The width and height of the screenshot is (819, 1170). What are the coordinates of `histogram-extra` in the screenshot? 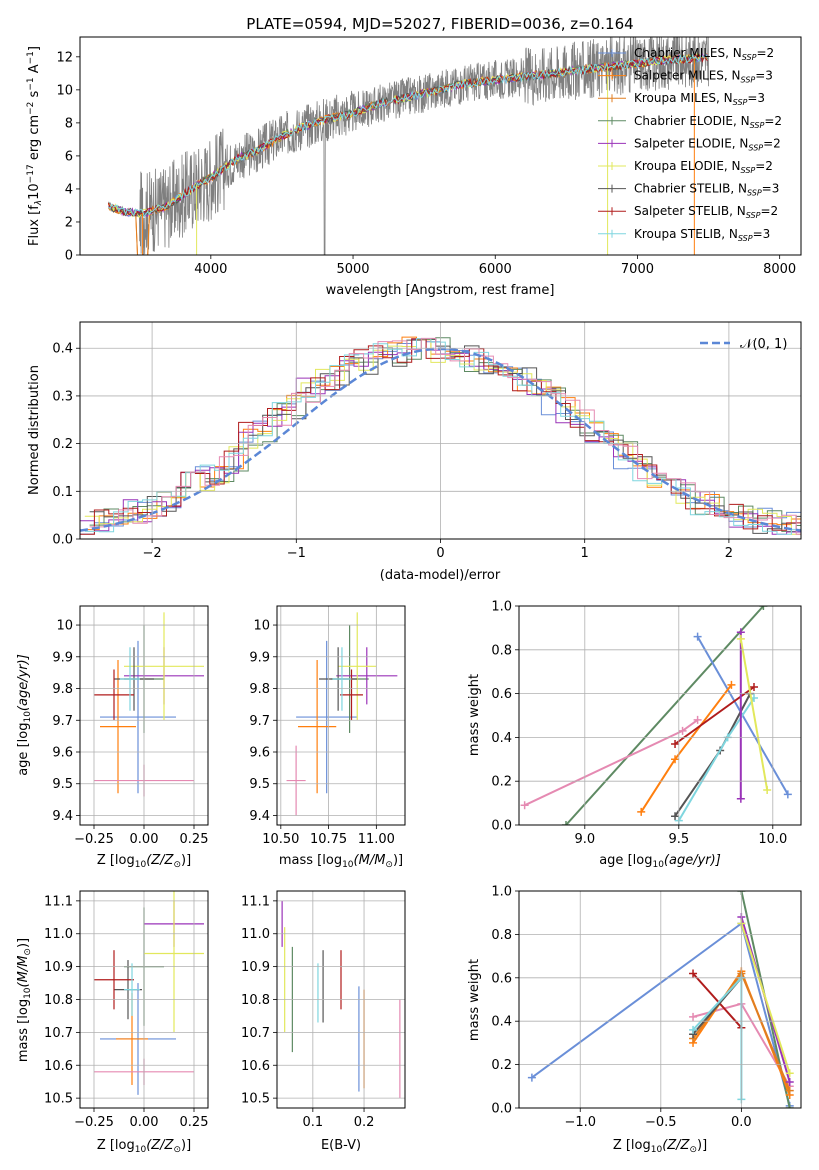 It's located at (445, 436).